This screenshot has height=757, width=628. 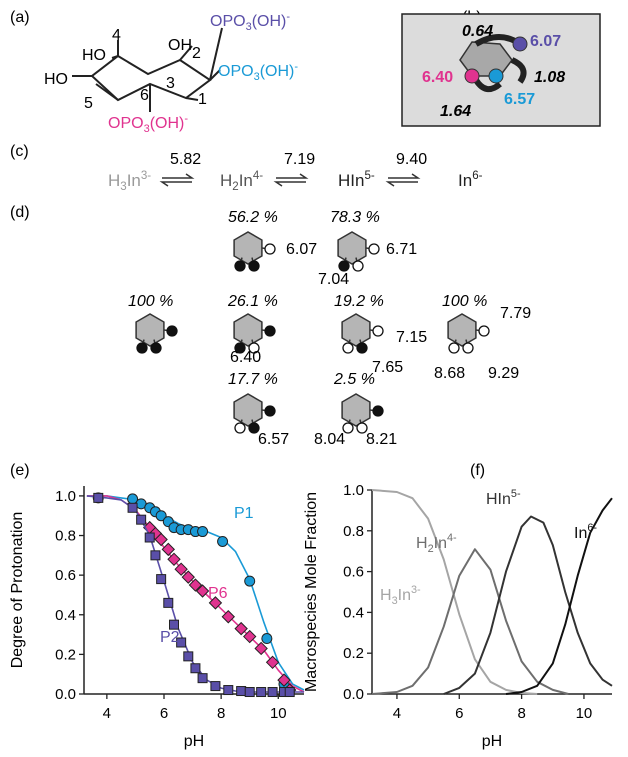 What do you see at coordinates (470, 180) in the screenshot?
I see `macrospecies-3: In6-` at bounding box center [470, 180].